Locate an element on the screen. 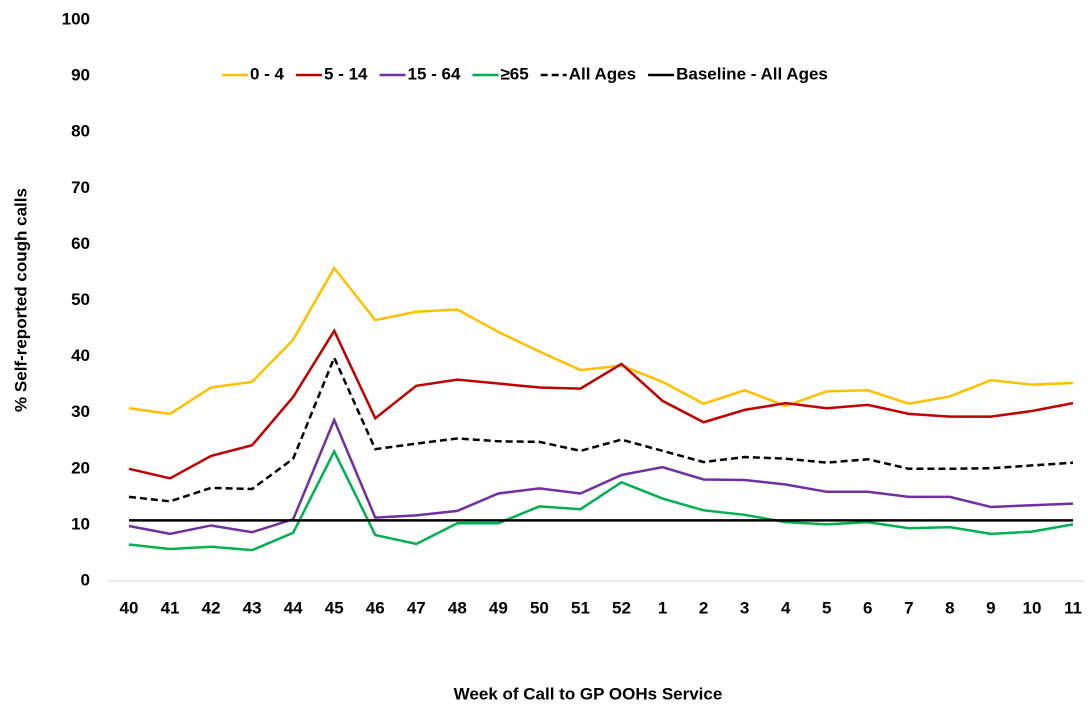  legend-label: Baseline - All Ages is located at coordinates (752, 73).